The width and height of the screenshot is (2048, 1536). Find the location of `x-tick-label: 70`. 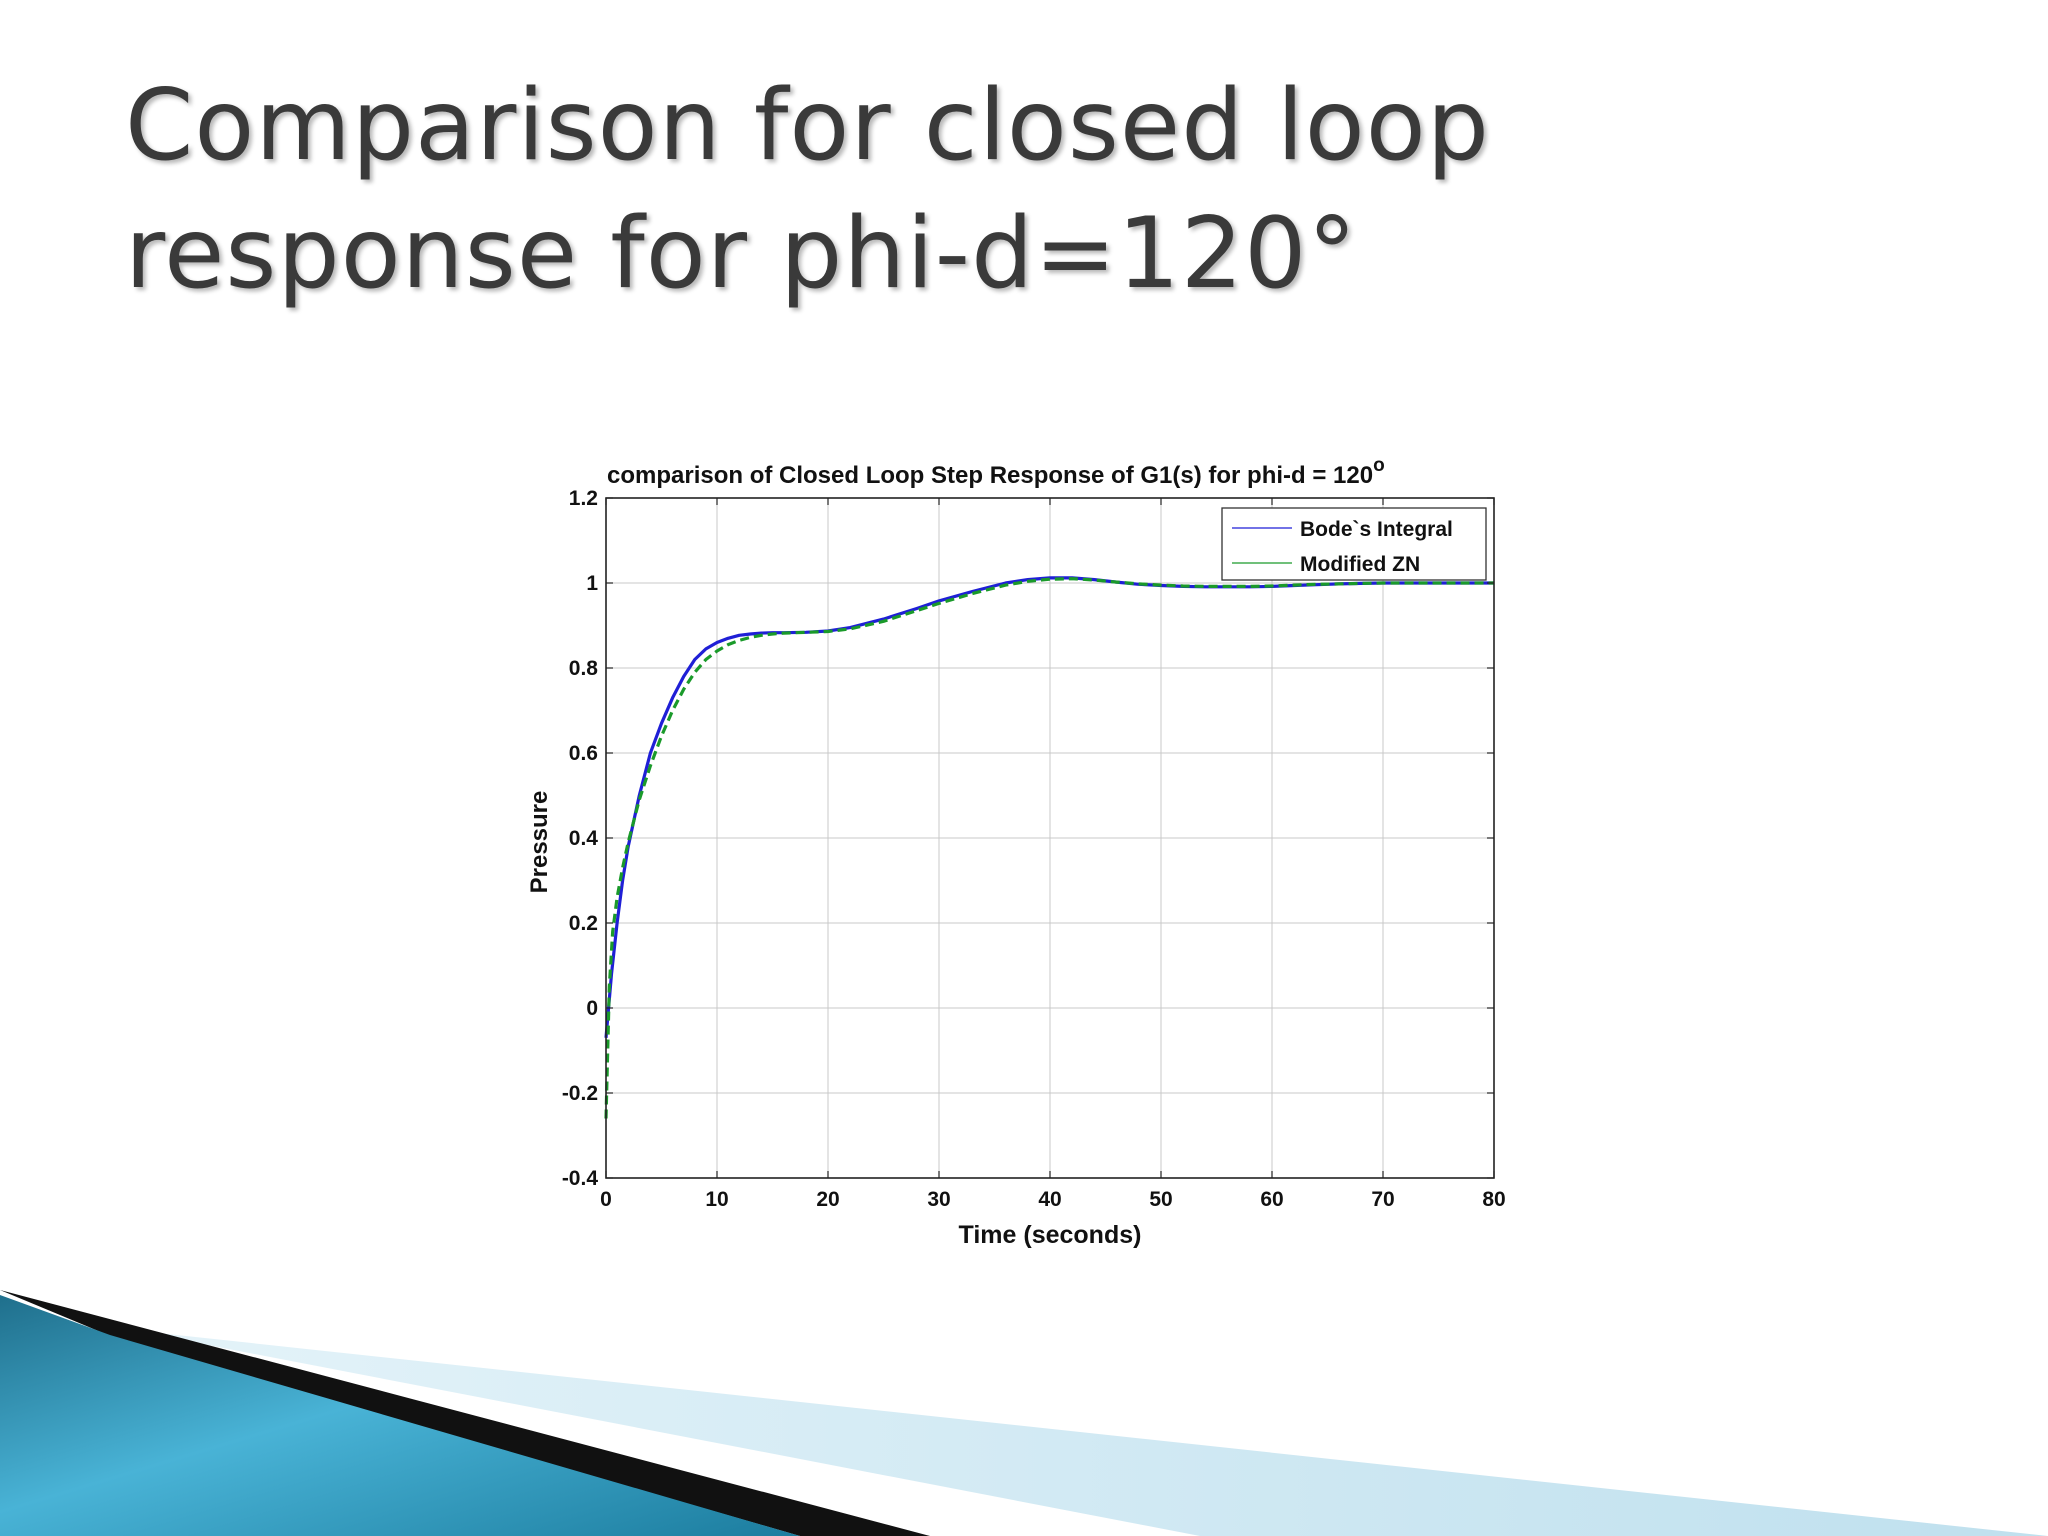

x-tick-label: 70 is located at coordinates (1382, 1199).